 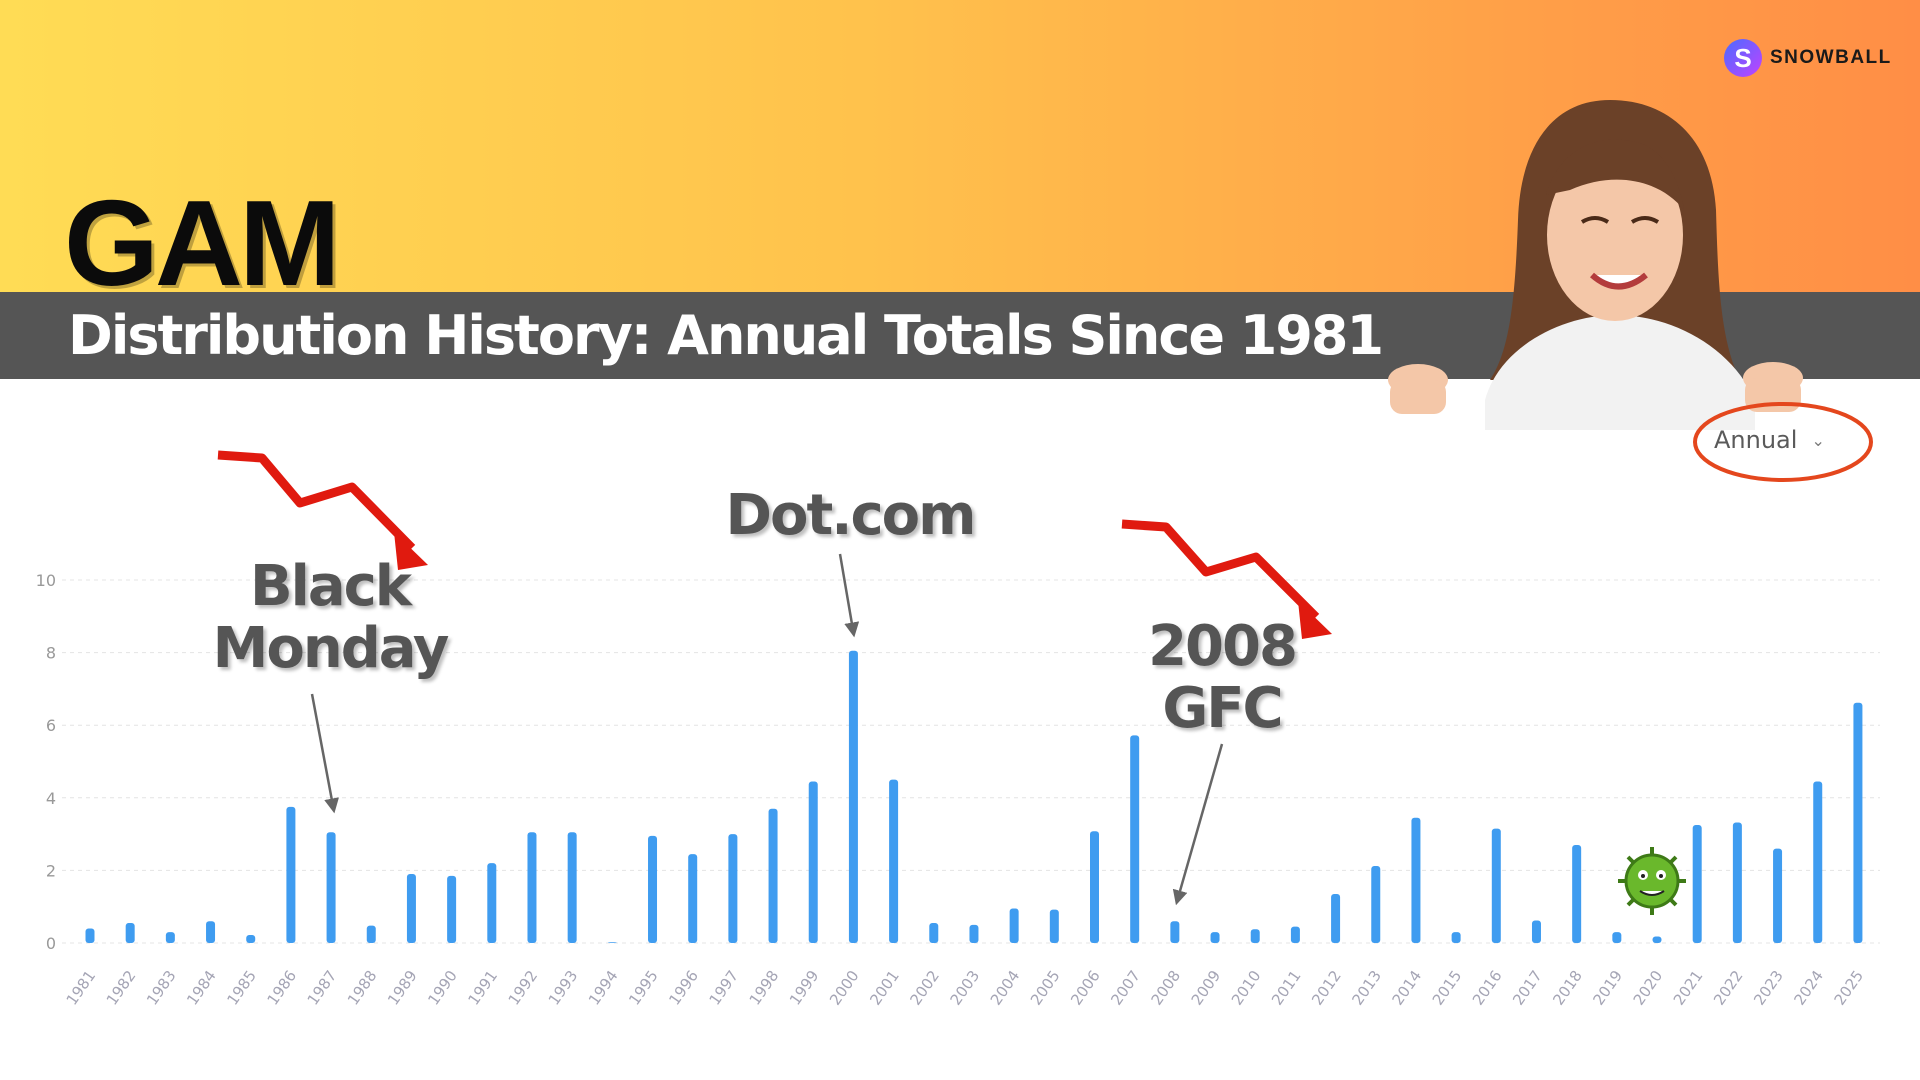 I want to click on bar-1995, so click(x=653, y=889).